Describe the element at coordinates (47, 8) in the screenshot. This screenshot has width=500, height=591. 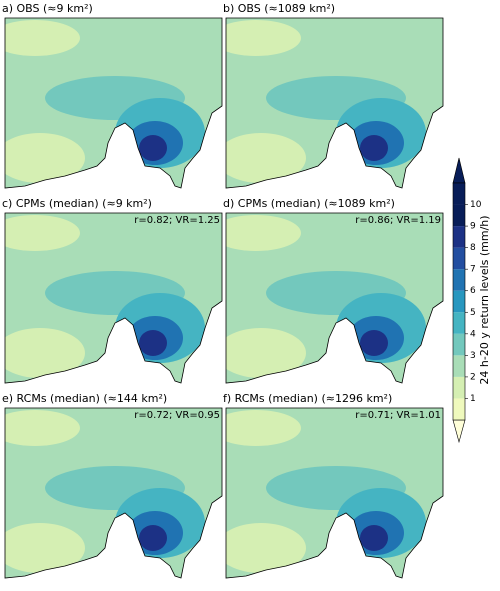
I see `panel-title: a) OBS (≈9 km²)` at that location.